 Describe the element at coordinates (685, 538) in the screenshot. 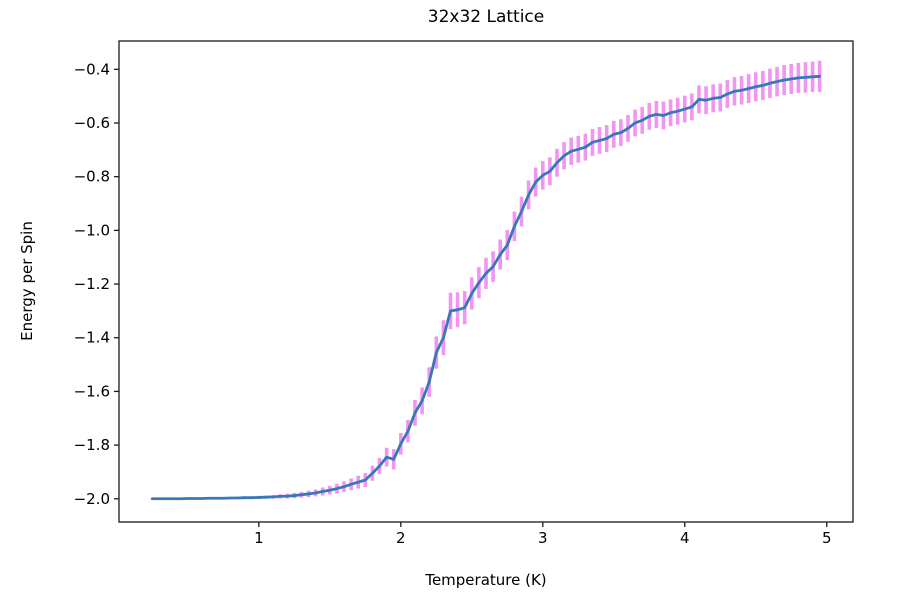

I see `x-tick-label: 4` at that location.